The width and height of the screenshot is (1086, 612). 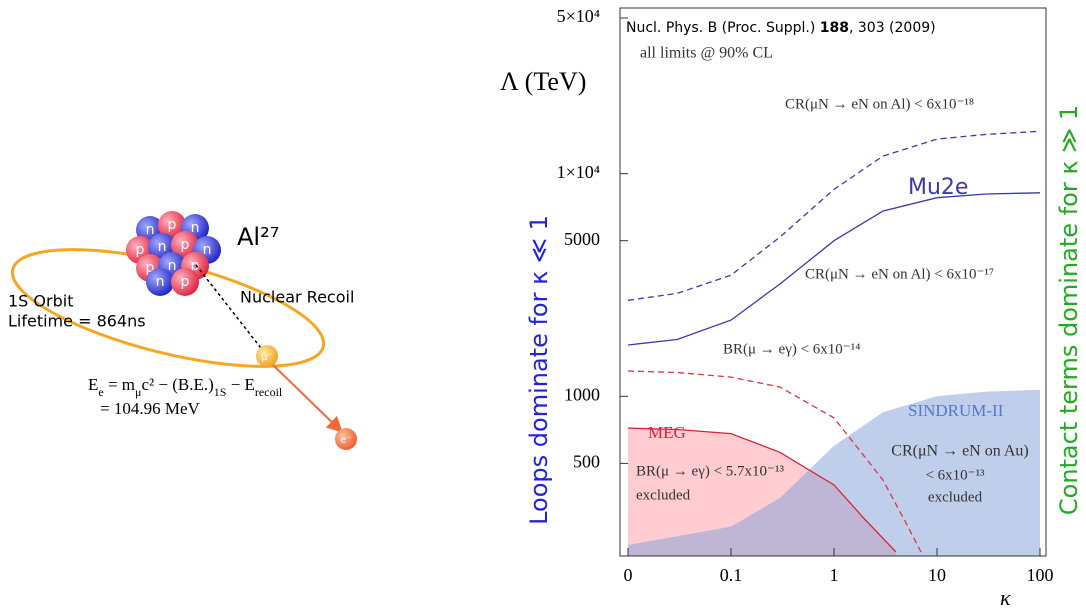 What do you see at coordinates (258, 237) in the screenshot?
I see `nucleus-label: Al²⁷` at bounding box center [258, 237].